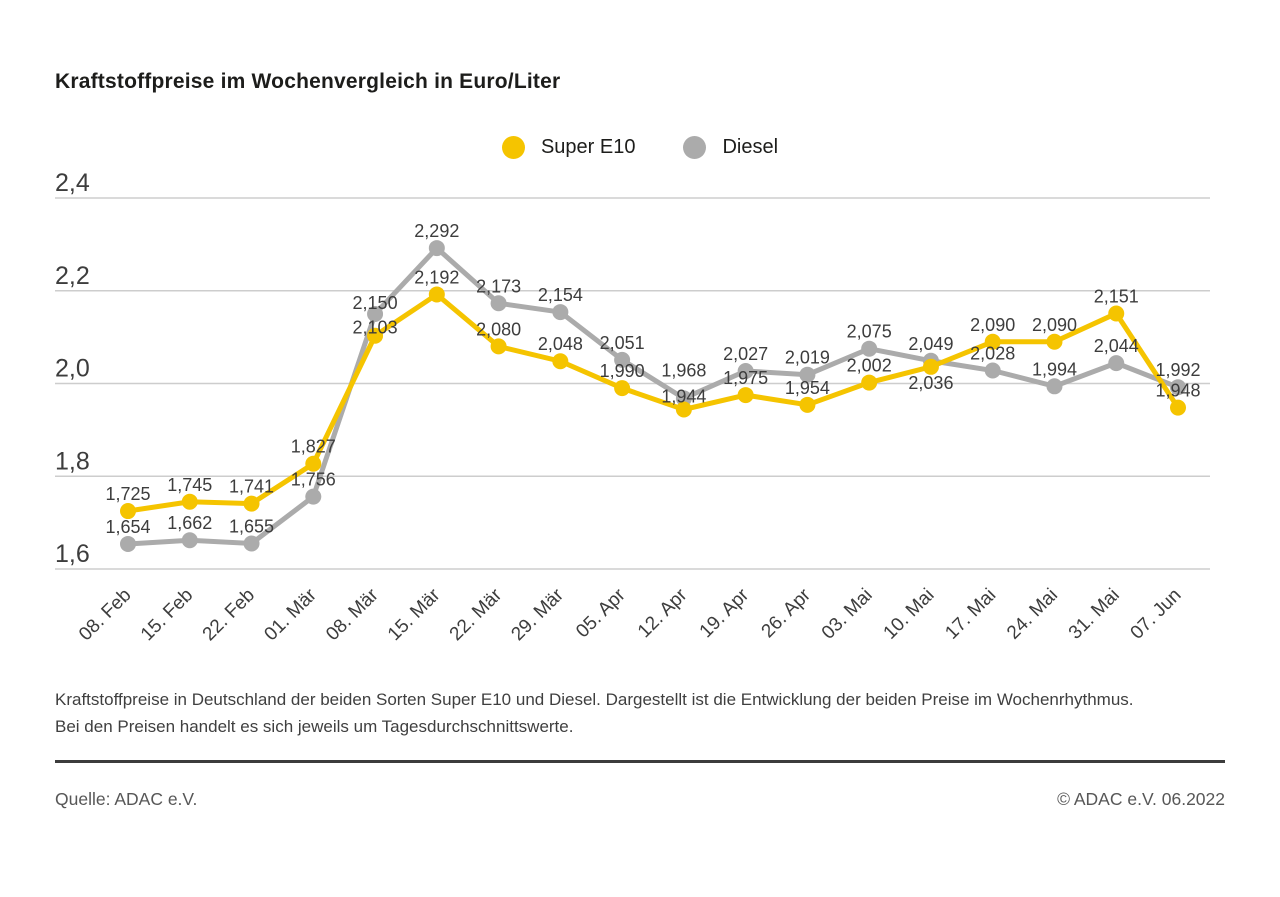 The width and height of the screenshot is (1280, 897). Describe the element at coordinates (127, 527) in the screenshot. I see `data-label-diesel: 1,654` at that location.